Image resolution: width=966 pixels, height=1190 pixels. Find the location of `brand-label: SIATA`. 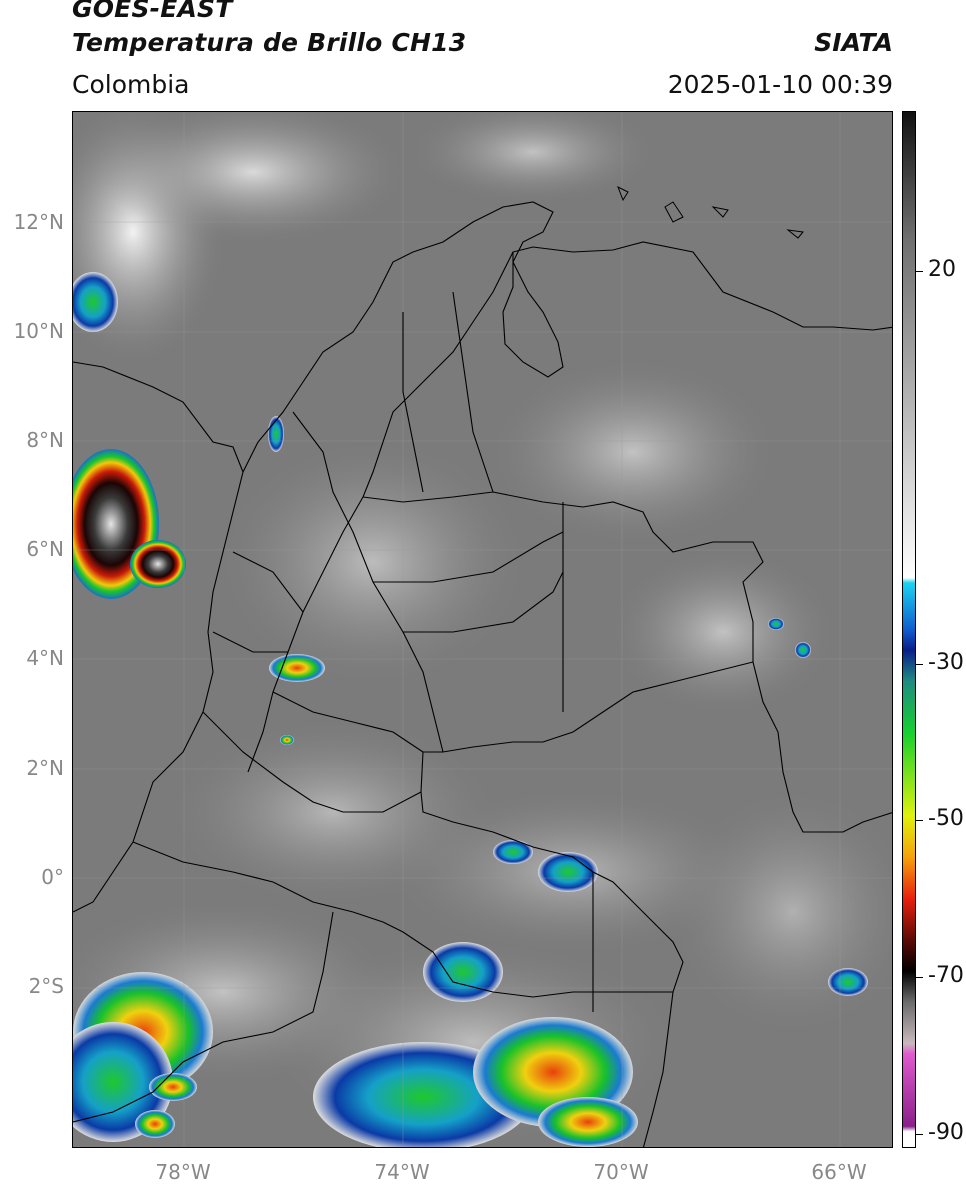

brand-label: SIATA is located at coordinates (853, 42).